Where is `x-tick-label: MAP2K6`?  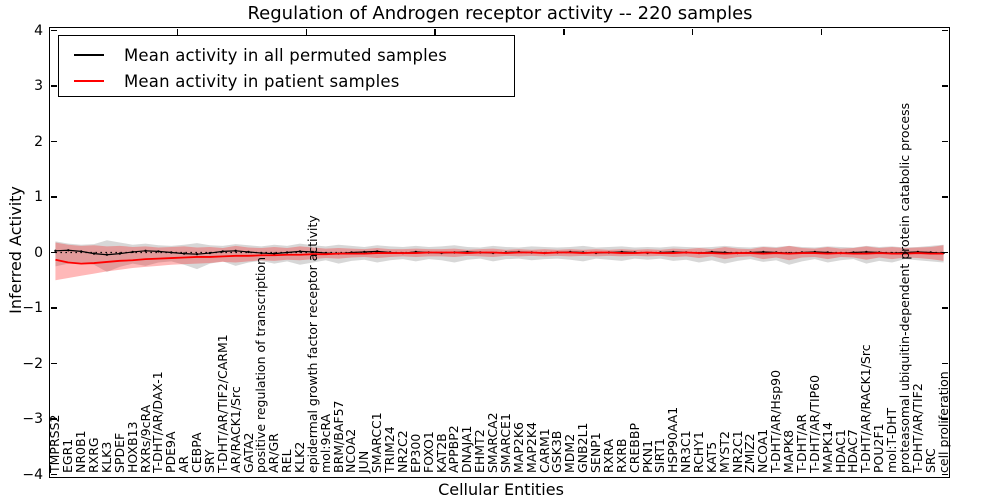 x-tick-label: MAP2K6 is located at coordinates (518, 447).